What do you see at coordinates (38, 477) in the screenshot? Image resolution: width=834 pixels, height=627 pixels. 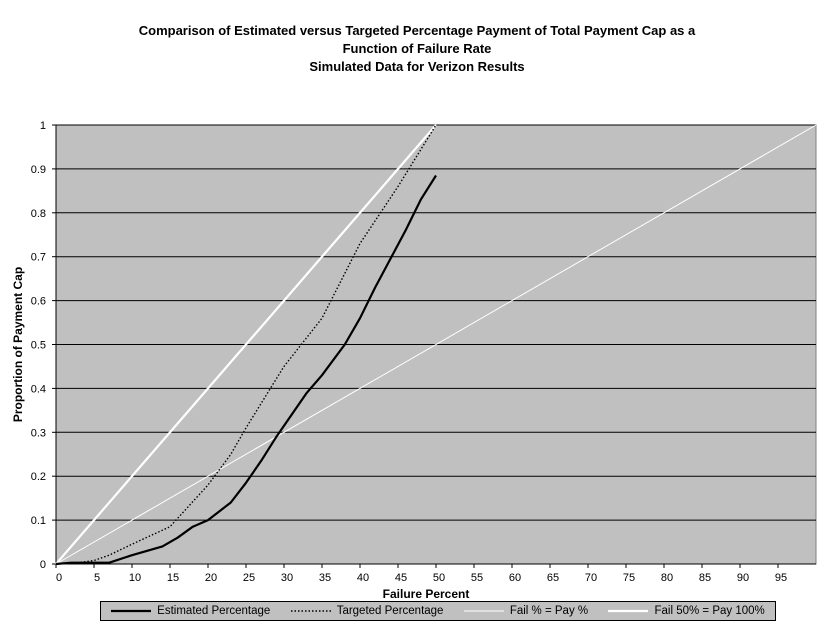 I see `y-tick-label: 0.2` at bounding box center [38, 477].